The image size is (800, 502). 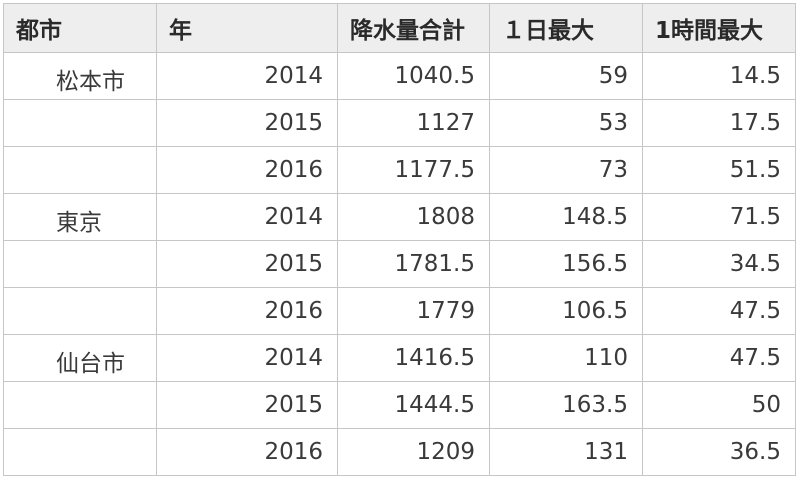 What do you see at coordinates (566, 123) in the screenshot?
I see `cell-day-max: 53` at bounding box center [566, 123].